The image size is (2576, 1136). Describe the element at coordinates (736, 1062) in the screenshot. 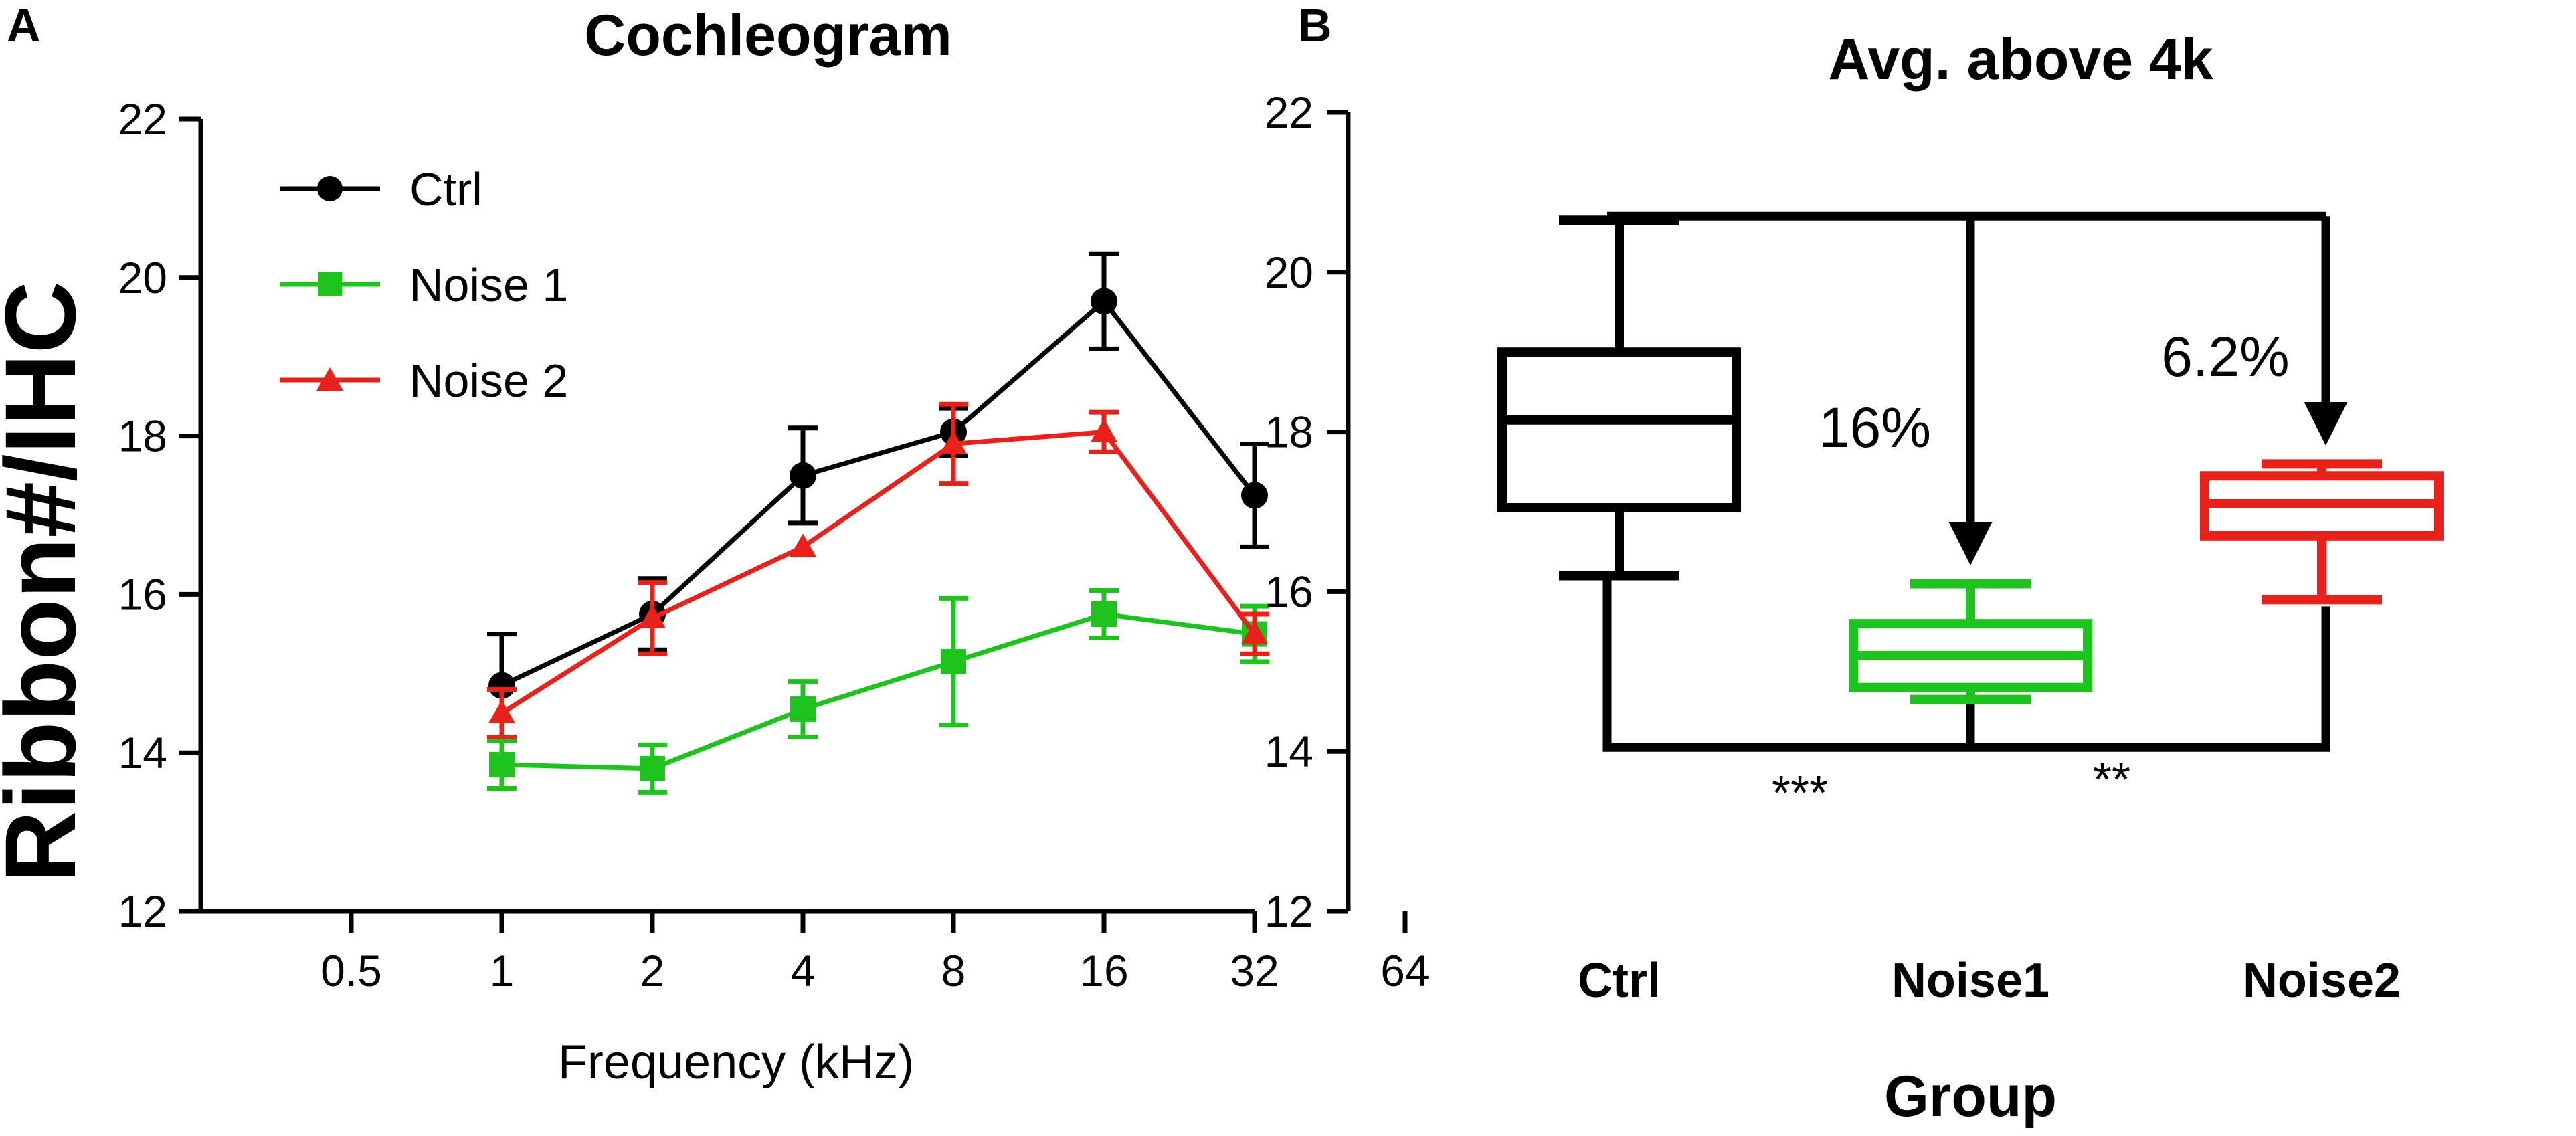

I see `panel-a-x-axis-label: Frequency (kHz)` at that location.